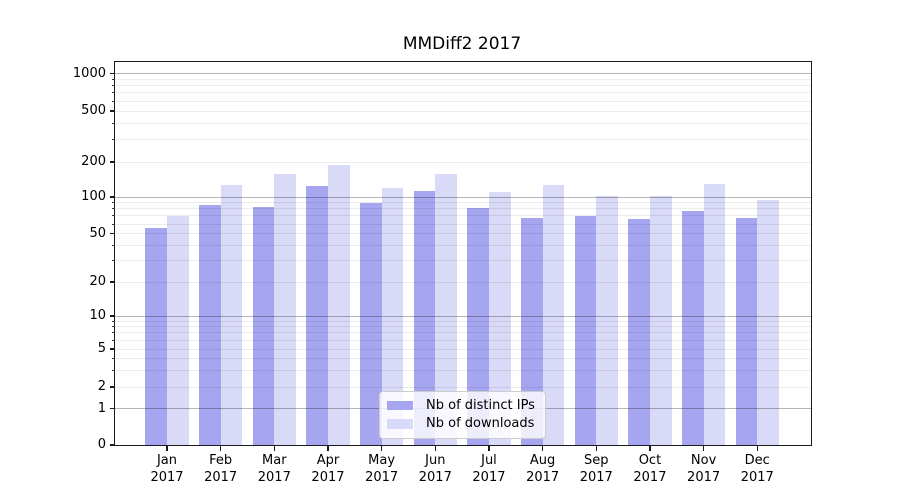 The image size is (900, 500). I want to click on x-tick-label: Jun 2017, so click(435, 469).